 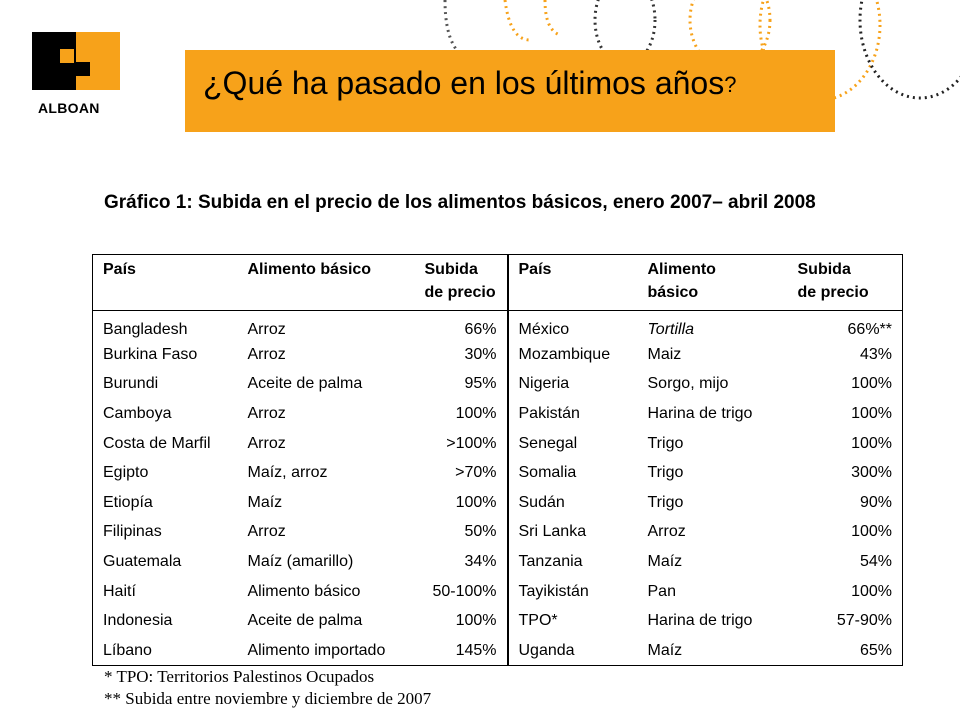 What do you see at coordinates (845, 282) in the screenshot?
I see `header-rise-right: Subida de precio` at bounding box center [845, 282].